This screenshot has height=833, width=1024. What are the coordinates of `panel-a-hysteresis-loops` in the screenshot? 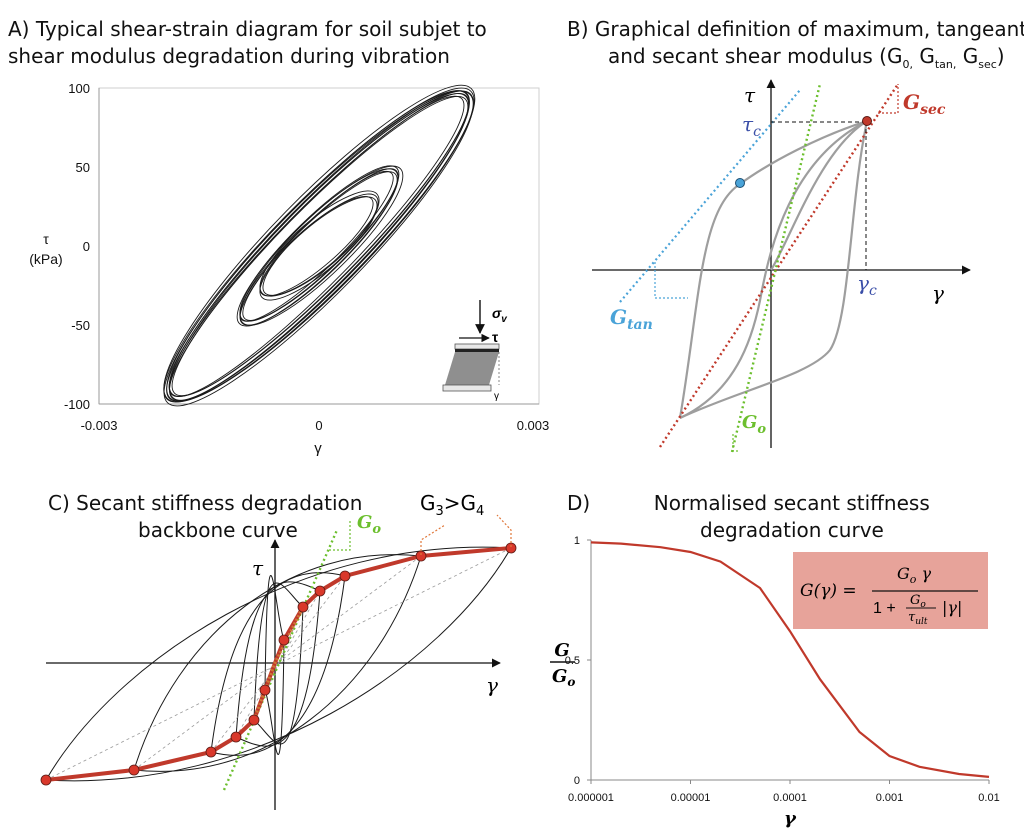 It's located at (319, 245).